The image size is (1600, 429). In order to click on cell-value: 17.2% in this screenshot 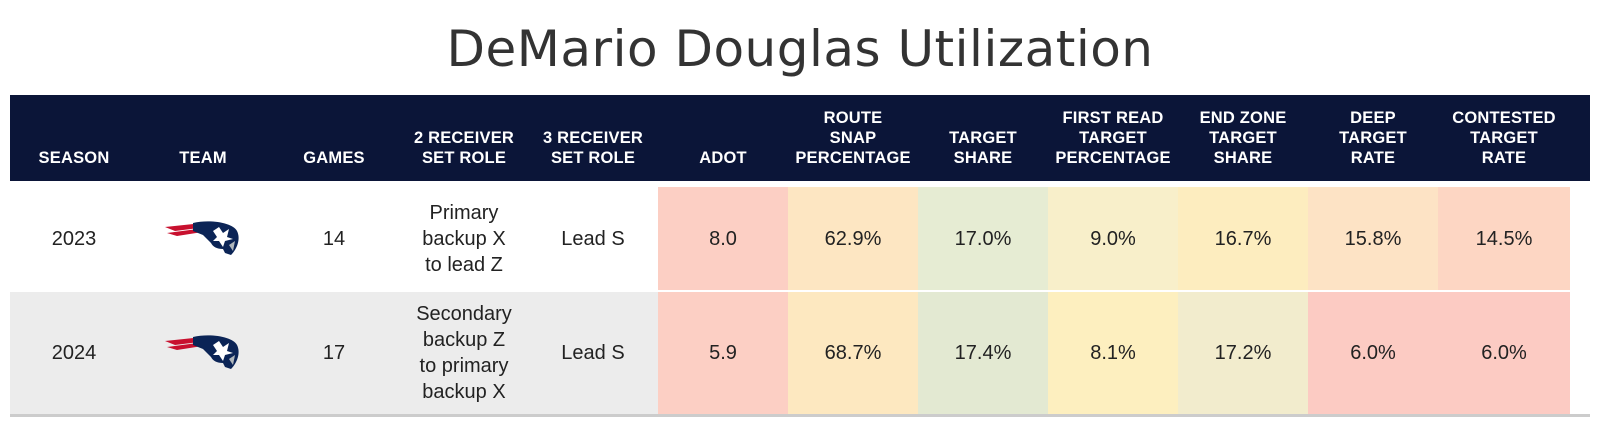, I will do `click(1243, 353)`.